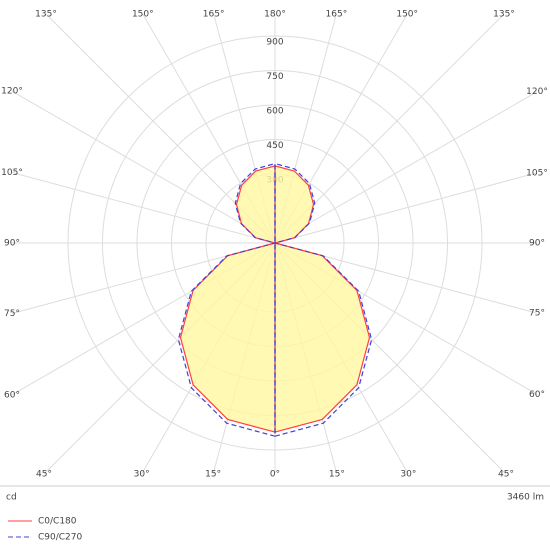  I want to click on r-tick-label: 750, so click(274, 77).